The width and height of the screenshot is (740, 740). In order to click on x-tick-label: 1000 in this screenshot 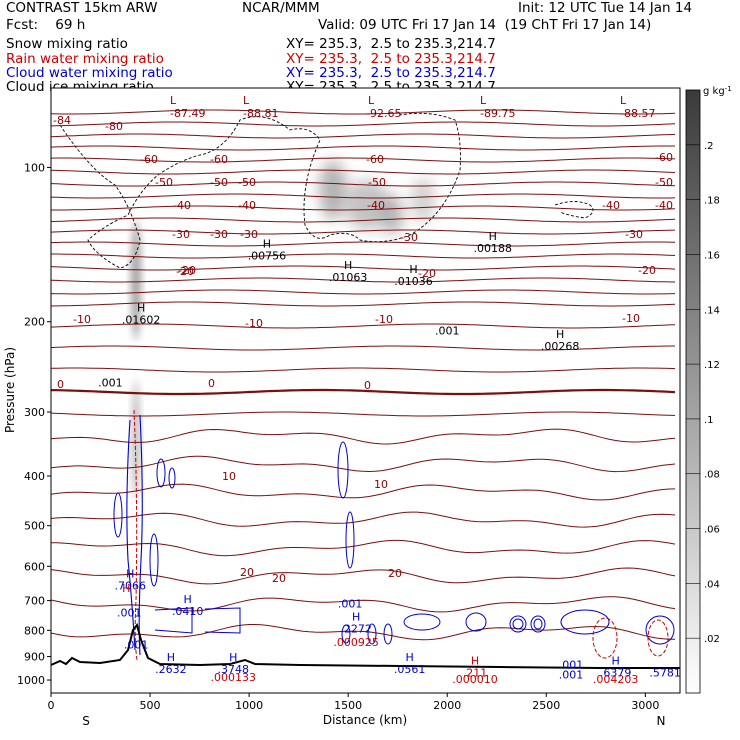, I will do `click(249, 705)`.